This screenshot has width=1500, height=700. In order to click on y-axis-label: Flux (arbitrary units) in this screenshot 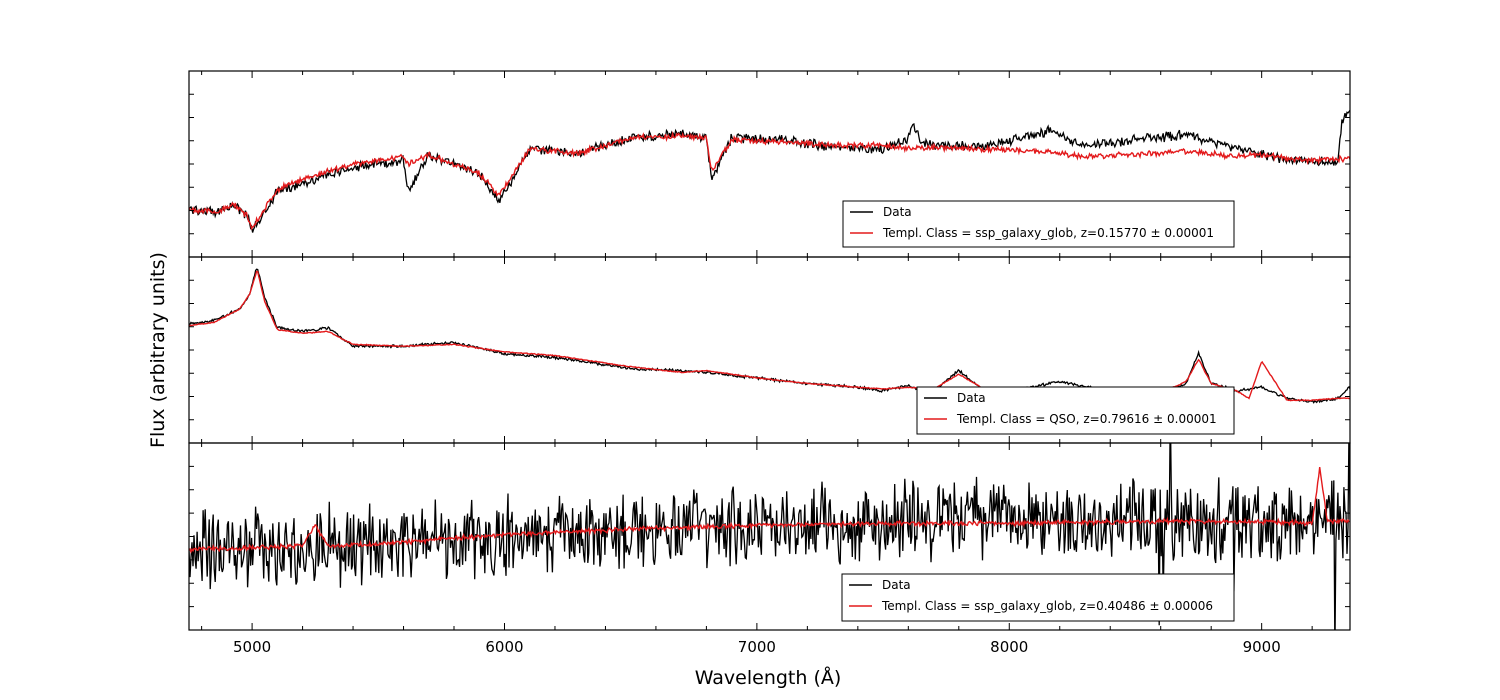, I will do `click(158, 350)`.